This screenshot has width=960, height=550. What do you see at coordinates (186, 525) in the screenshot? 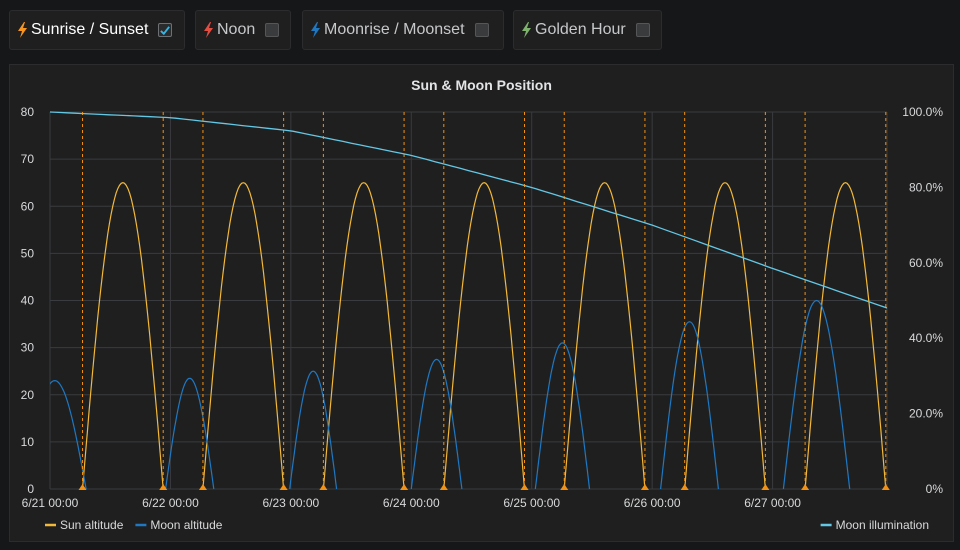
I see `legend-label: Moon altitude` at bounding box center [186, 525].